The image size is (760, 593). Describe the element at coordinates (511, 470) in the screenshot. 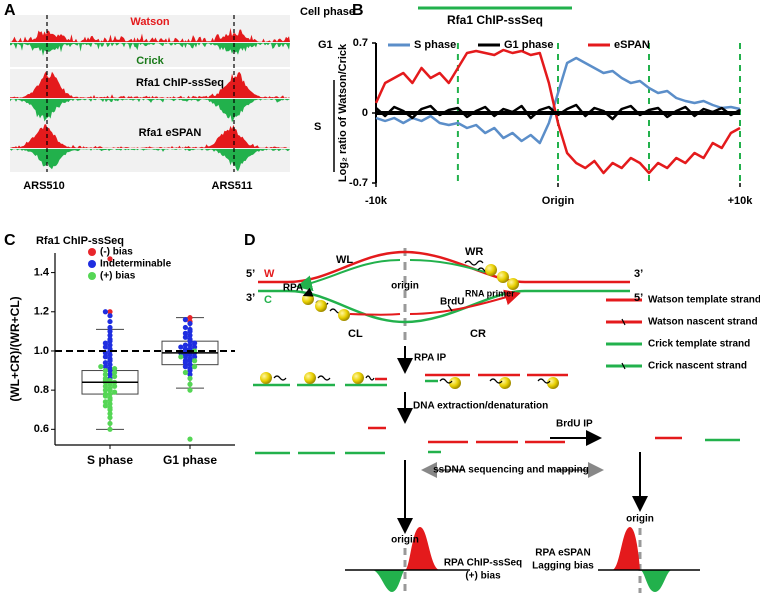

I see `step-label: ssDNA sequencing and mapping` at that location.